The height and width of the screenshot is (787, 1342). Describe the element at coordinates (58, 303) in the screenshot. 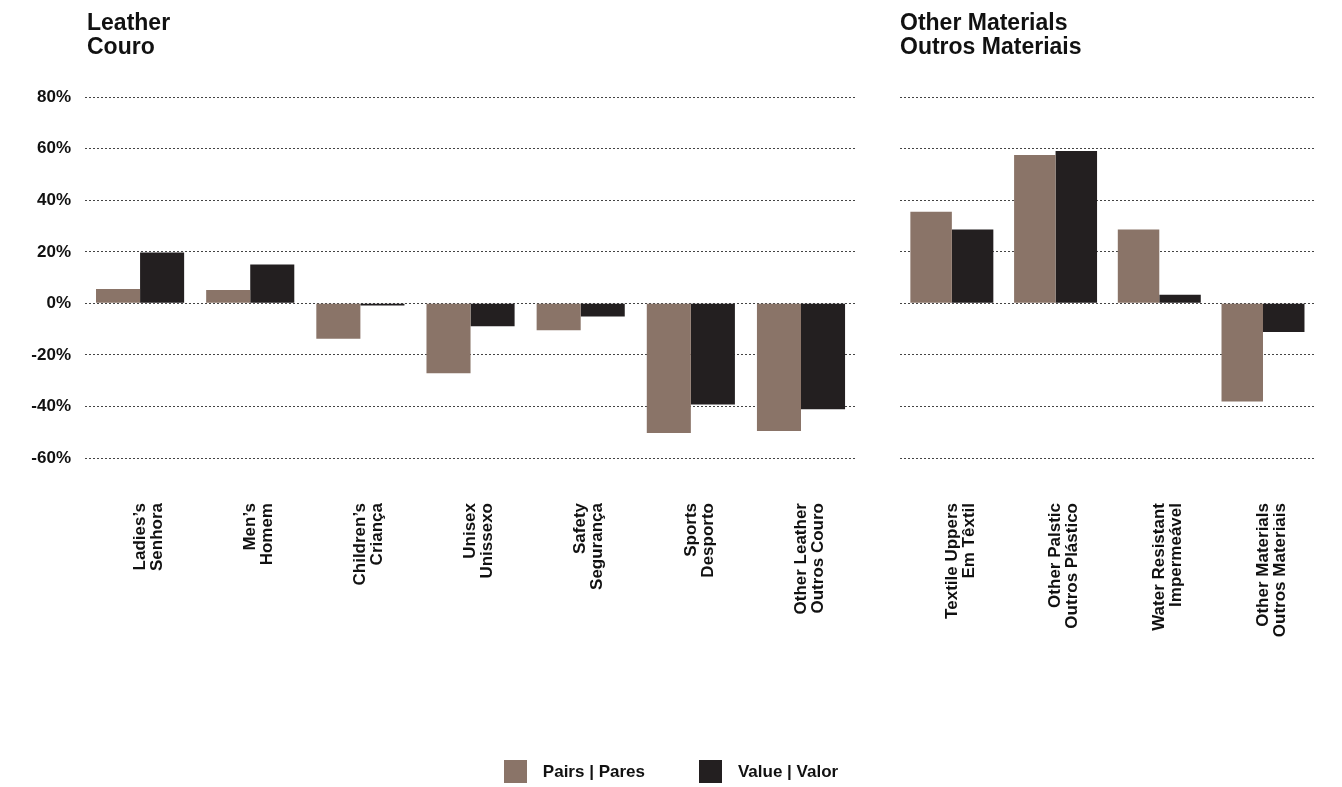

I see `y-tick-label: 0%` at that location.